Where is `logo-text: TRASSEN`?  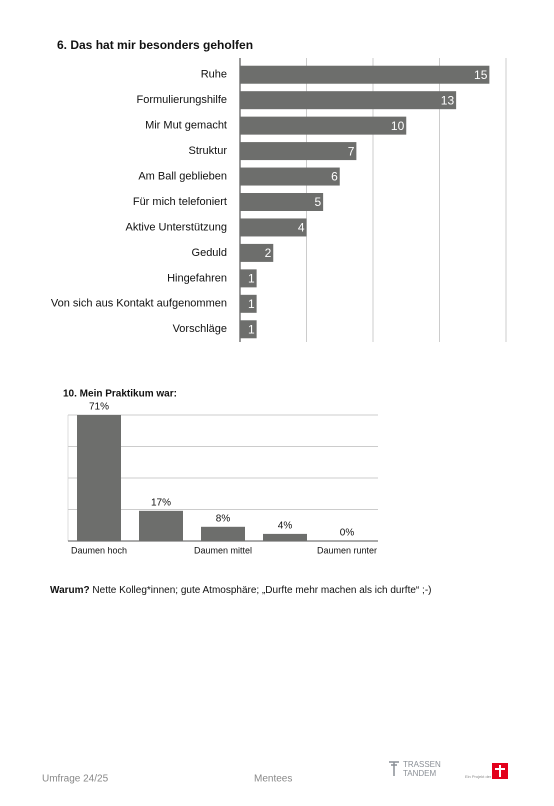 logo-text: TRASSEN is located at coordinates (422, 764).